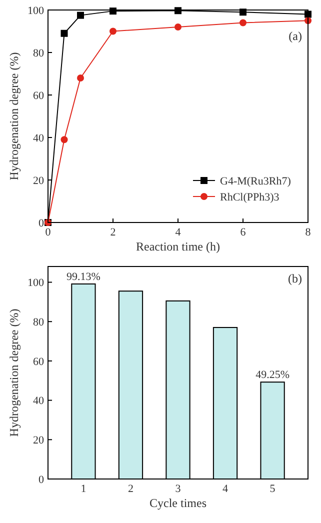 The image size is (321, 523). I want to click on x-tick-label: 3, so click(178, 489).